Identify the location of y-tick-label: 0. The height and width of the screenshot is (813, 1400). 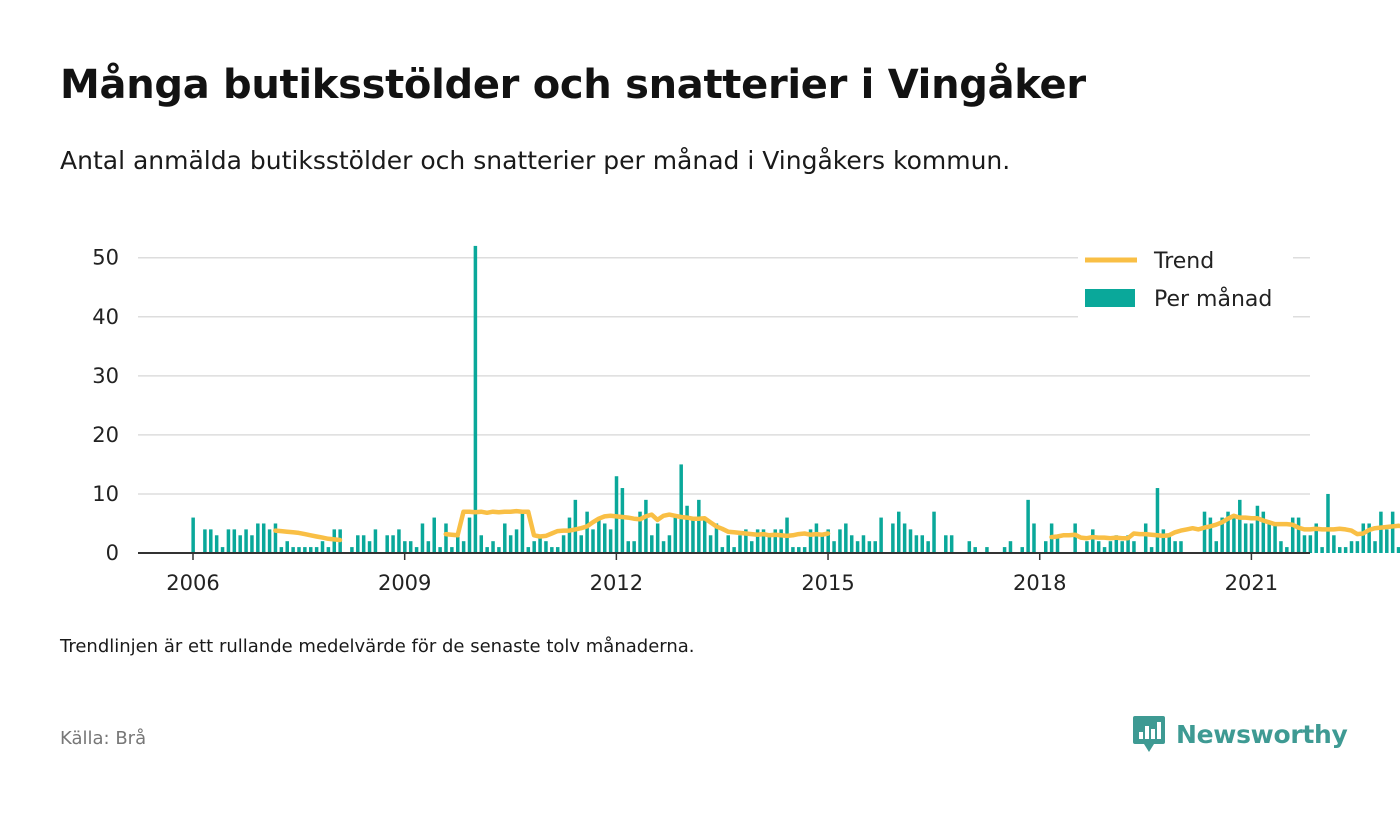
(112, 553).